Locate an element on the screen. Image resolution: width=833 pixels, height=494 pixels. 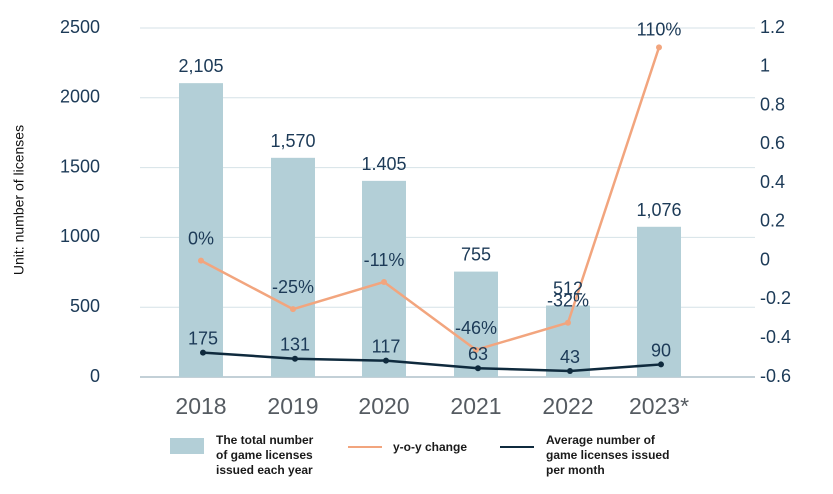
legend-yoy-label: y-o-y change is located at coordinates (430, 447).